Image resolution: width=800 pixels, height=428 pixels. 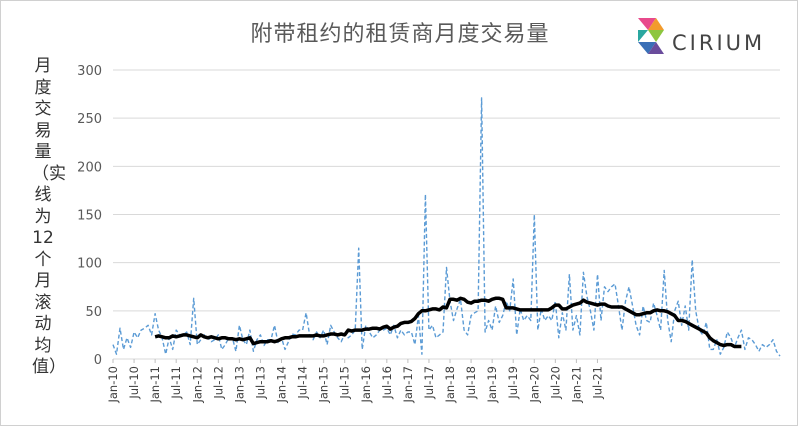 I want to click on chart-title: 附带租约的租赁商月度交易量, so click(x=400, y=34).